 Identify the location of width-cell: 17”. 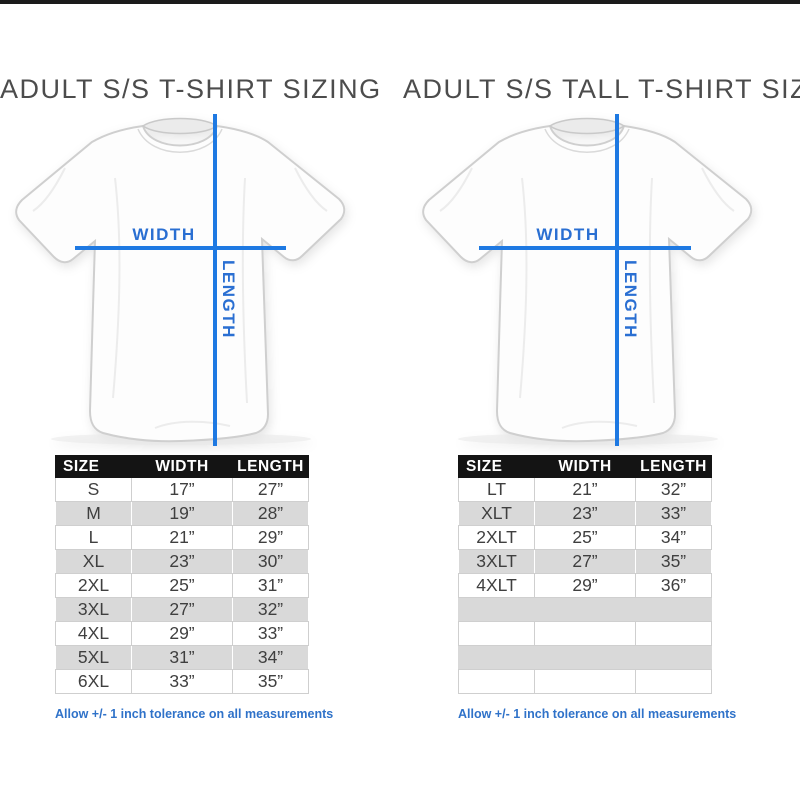
(182, 489).